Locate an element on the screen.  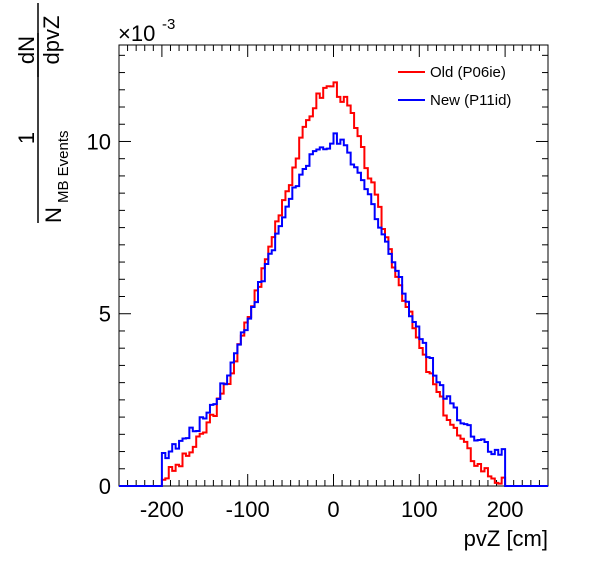
legend-label-new: New (P11id) is located at coordinates (470, 100).